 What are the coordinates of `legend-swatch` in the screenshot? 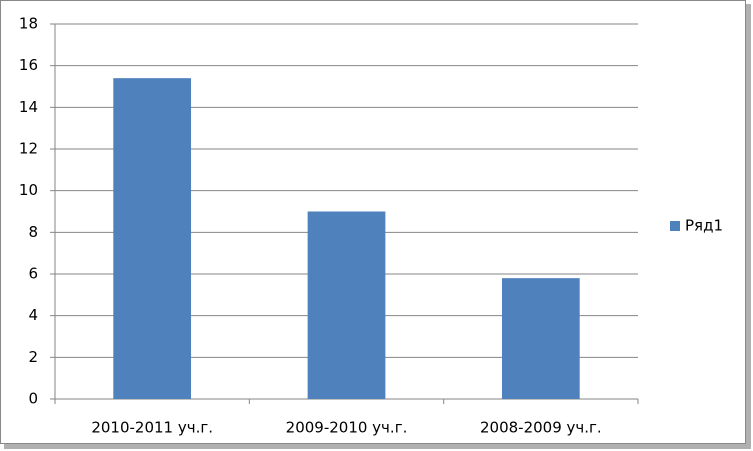 It's located at (675, 226).